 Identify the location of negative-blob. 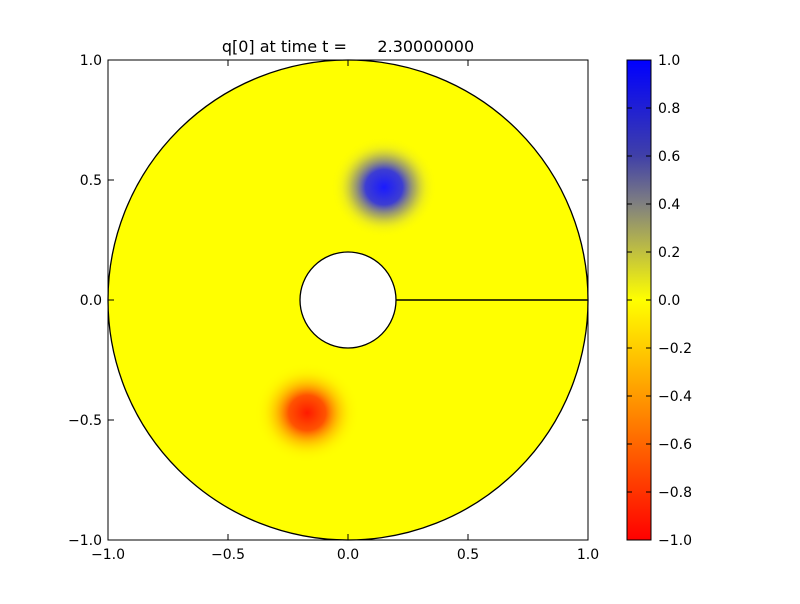
(307, 412).